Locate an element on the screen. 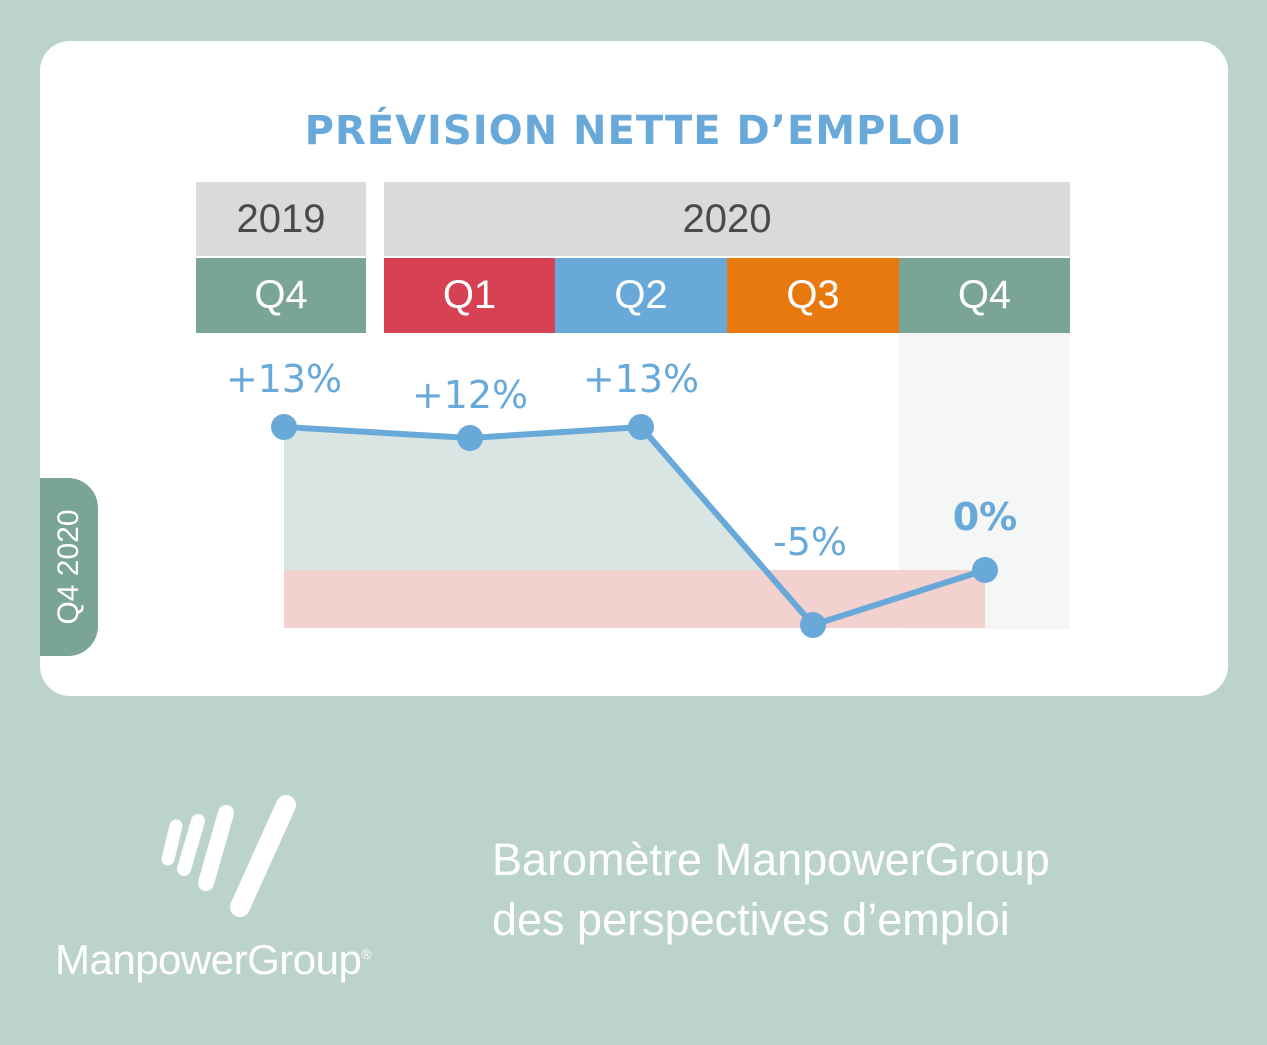 The width and height of the screenshot is (1267, 1045). positive-area is located at coordinates (634, 498).